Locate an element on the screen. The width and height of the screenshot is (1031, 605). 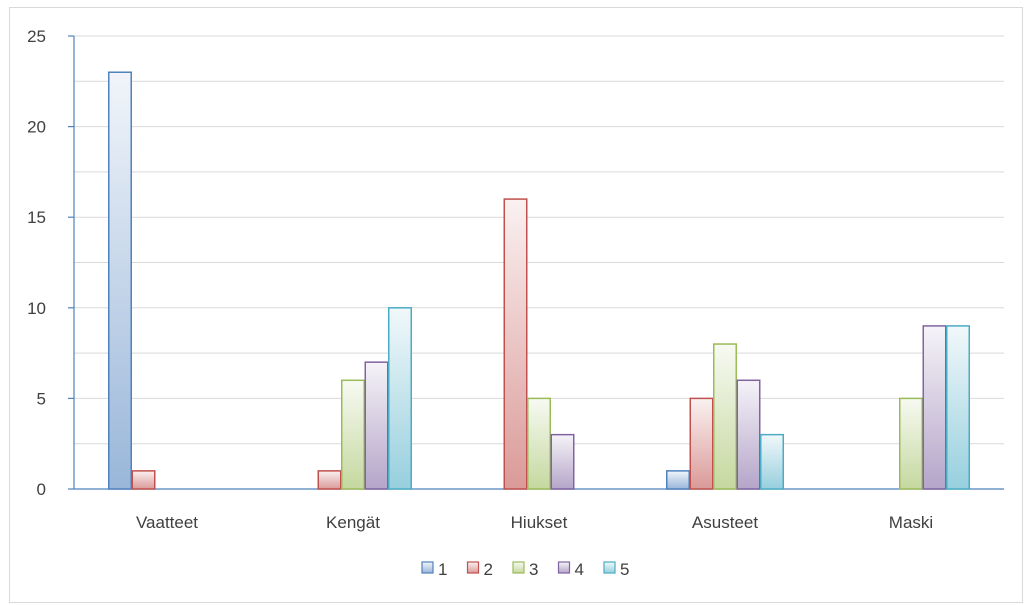
y-tick-label: 20 is located at coordinates (36, 127).